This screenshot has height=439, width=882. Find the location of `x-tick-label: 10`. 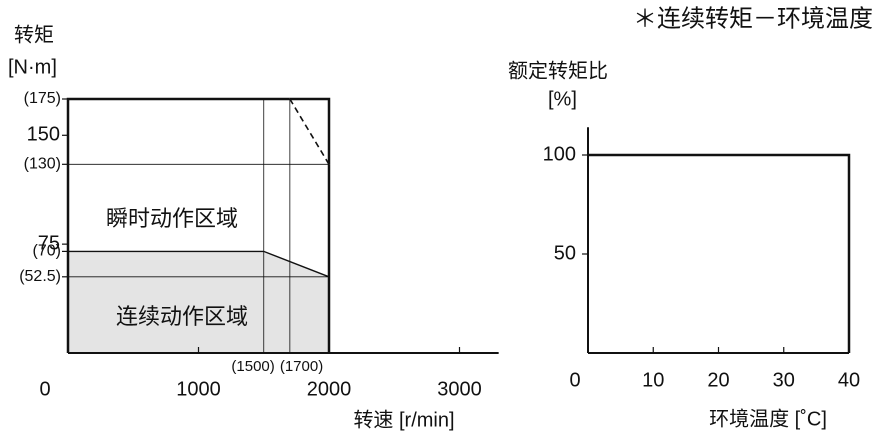

x-tick-label: 10 is located at coordinates (653, 380).